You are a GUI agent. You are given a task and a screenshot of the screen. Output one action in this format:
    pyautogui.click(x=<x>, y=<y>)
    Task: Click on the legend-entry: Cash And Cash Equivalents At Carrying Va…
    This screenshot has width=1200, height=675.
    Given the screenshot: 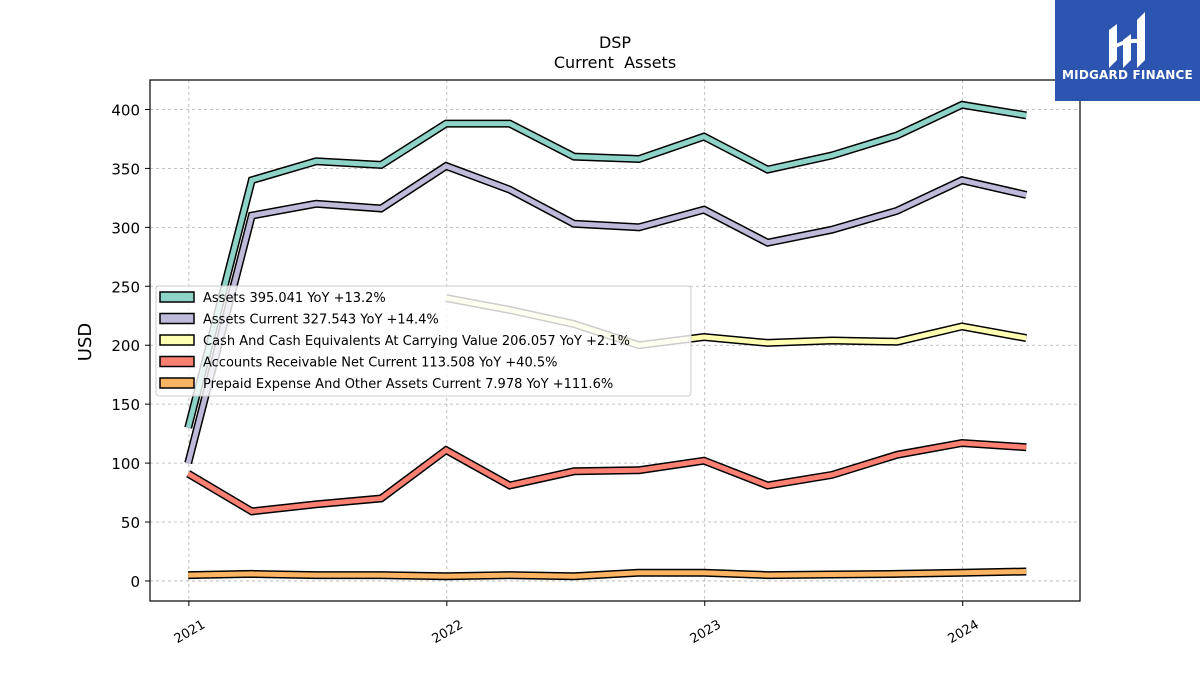 What is the action you would take?
    pyautogui.click(x=416, y=341)
    